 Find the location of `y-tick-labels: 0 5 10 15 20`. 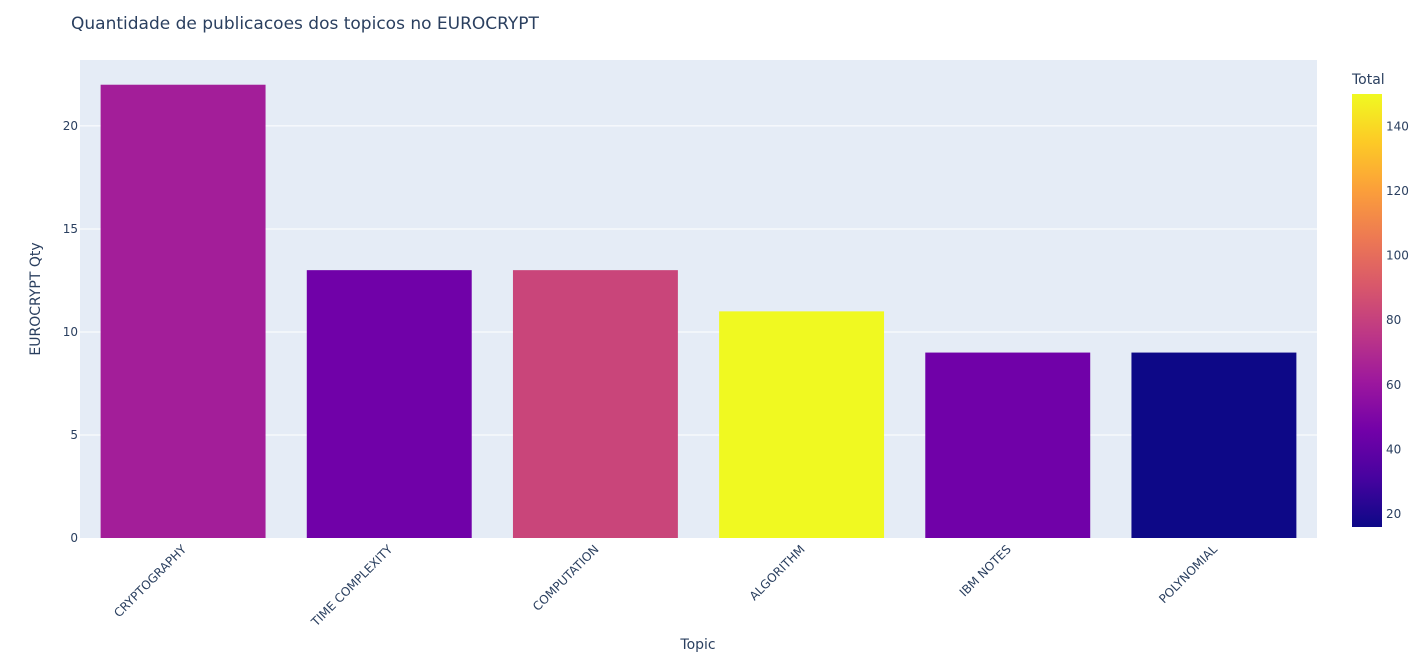

y-tick-labels: 0 5 10 15 20 is located at coordinates (70, 332).